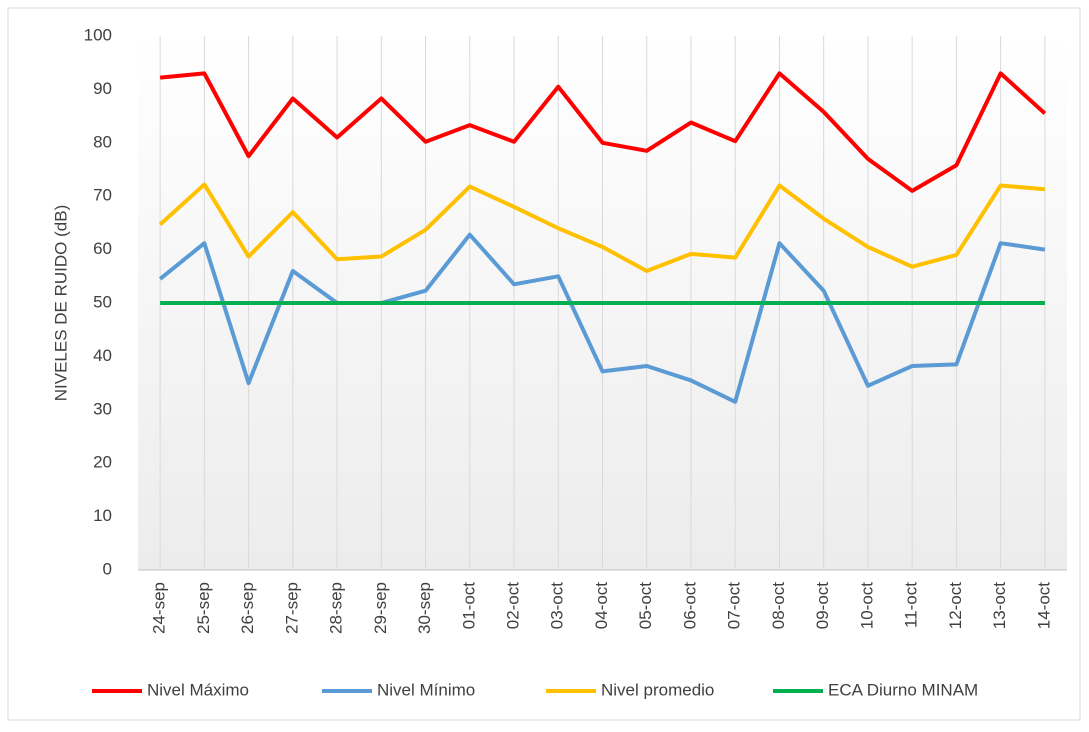 The width and height of the screenshot is (1089, 732). I want to click on legend-label: Nivel Mínimo, so click(426, 689).